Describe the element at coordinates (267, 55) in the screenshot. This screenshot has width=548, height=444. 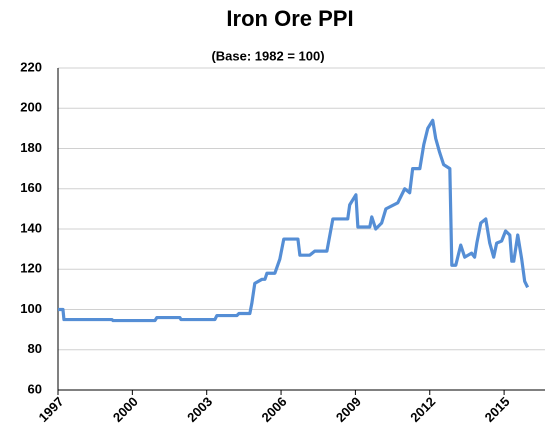
I see `chart-subtitle: (Base: 1982 = 100)` at that location.